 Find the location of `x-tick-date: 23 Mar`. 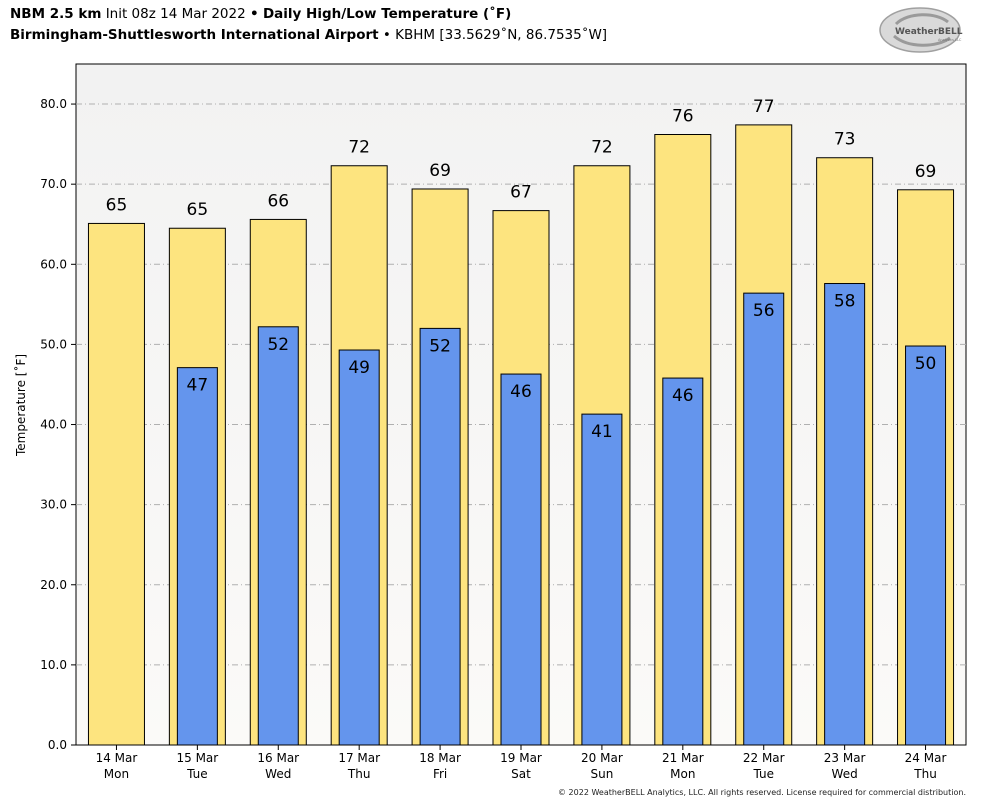

x-tick-date: 23 Mar is located at coordinates (845, 758).